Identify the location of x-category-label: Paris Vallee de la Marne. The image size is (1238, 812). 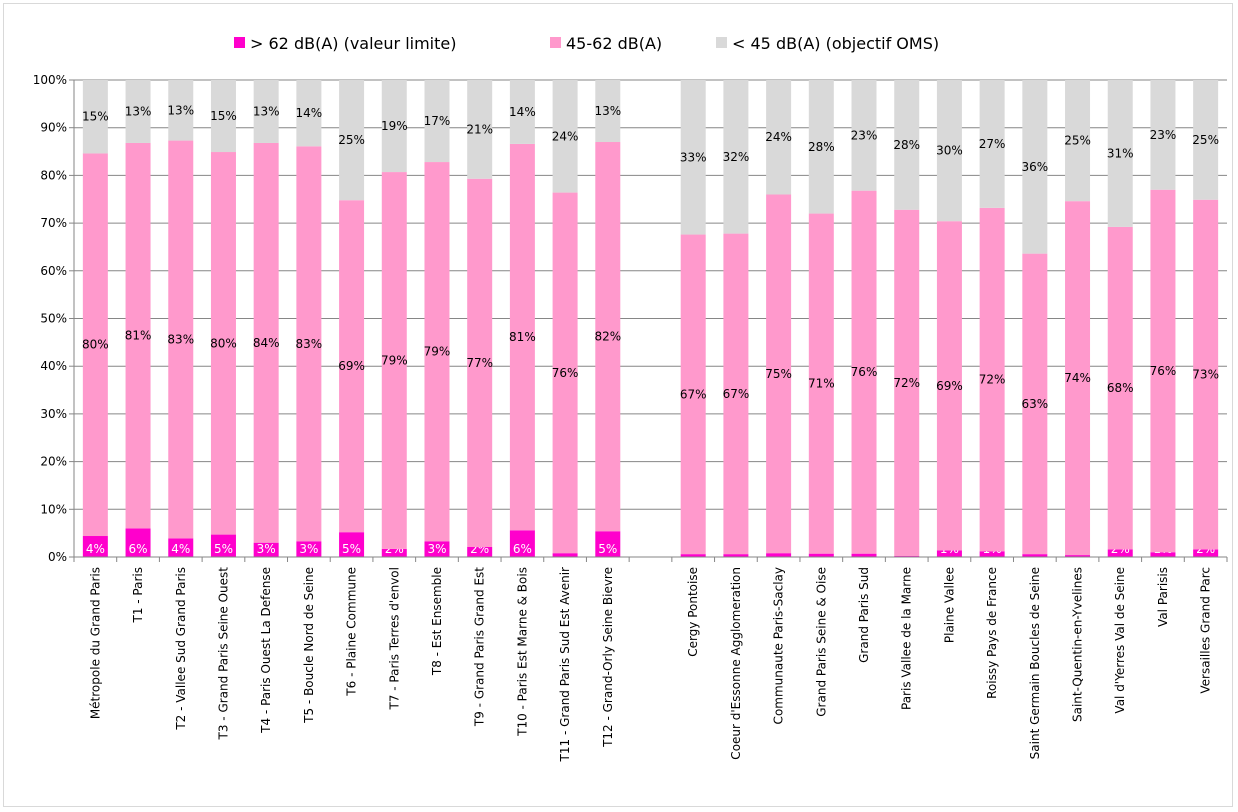
(907, 638).